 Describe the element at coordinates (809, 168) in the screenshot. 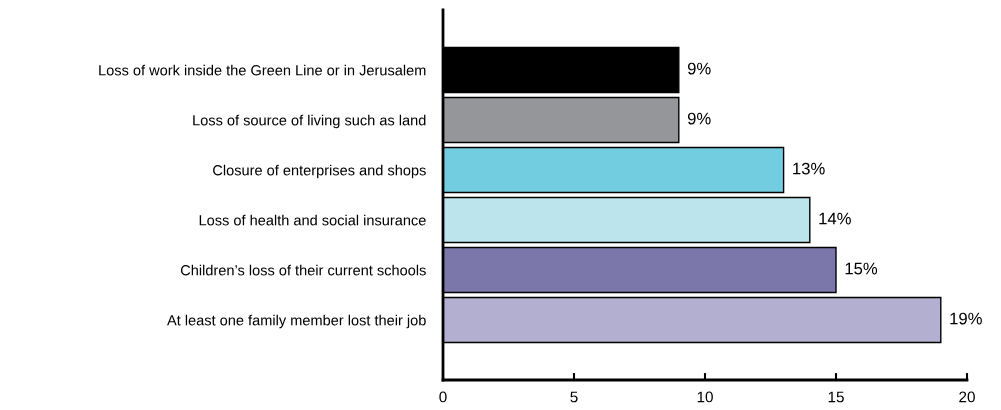

I see `data-label: 13%` at that location.